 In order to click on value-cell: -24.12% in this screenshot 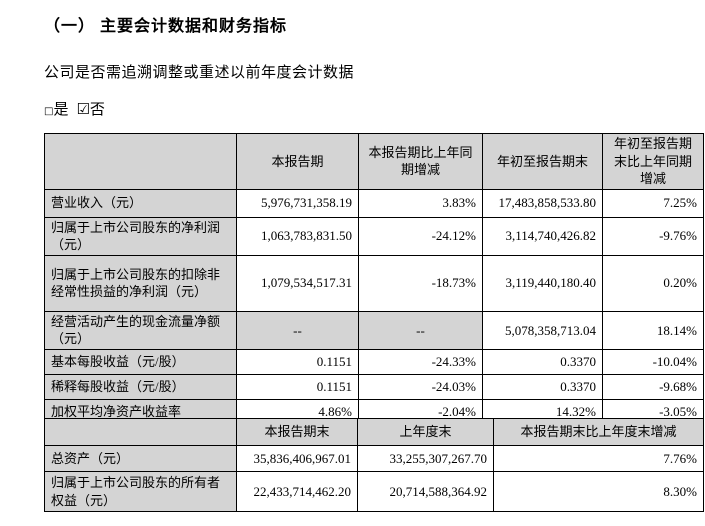, I will do `click(420, 236)`.